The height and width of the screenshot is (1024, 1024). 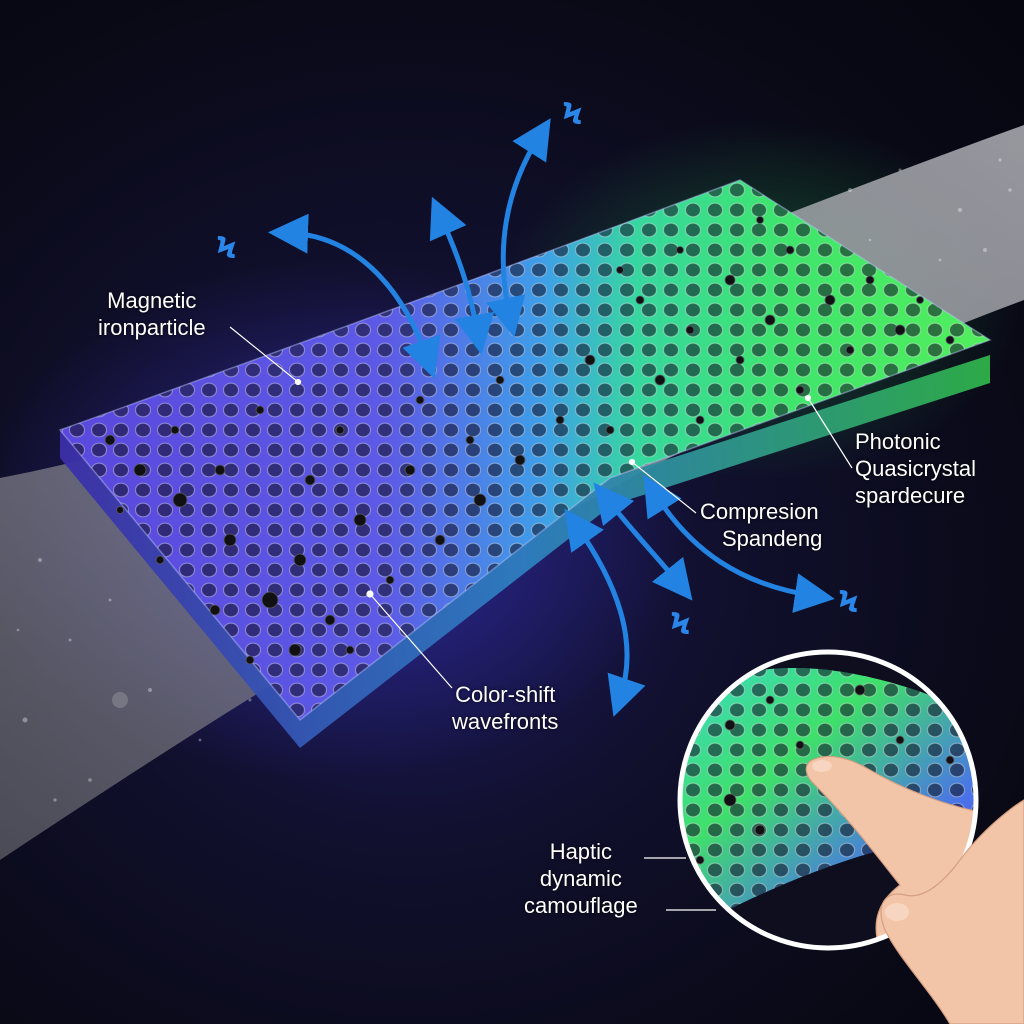 What do you see at coordinates (898, 441) in the screenshot?
I see `label-photonic-line1: Photonic` at bounding box center [898, 441].